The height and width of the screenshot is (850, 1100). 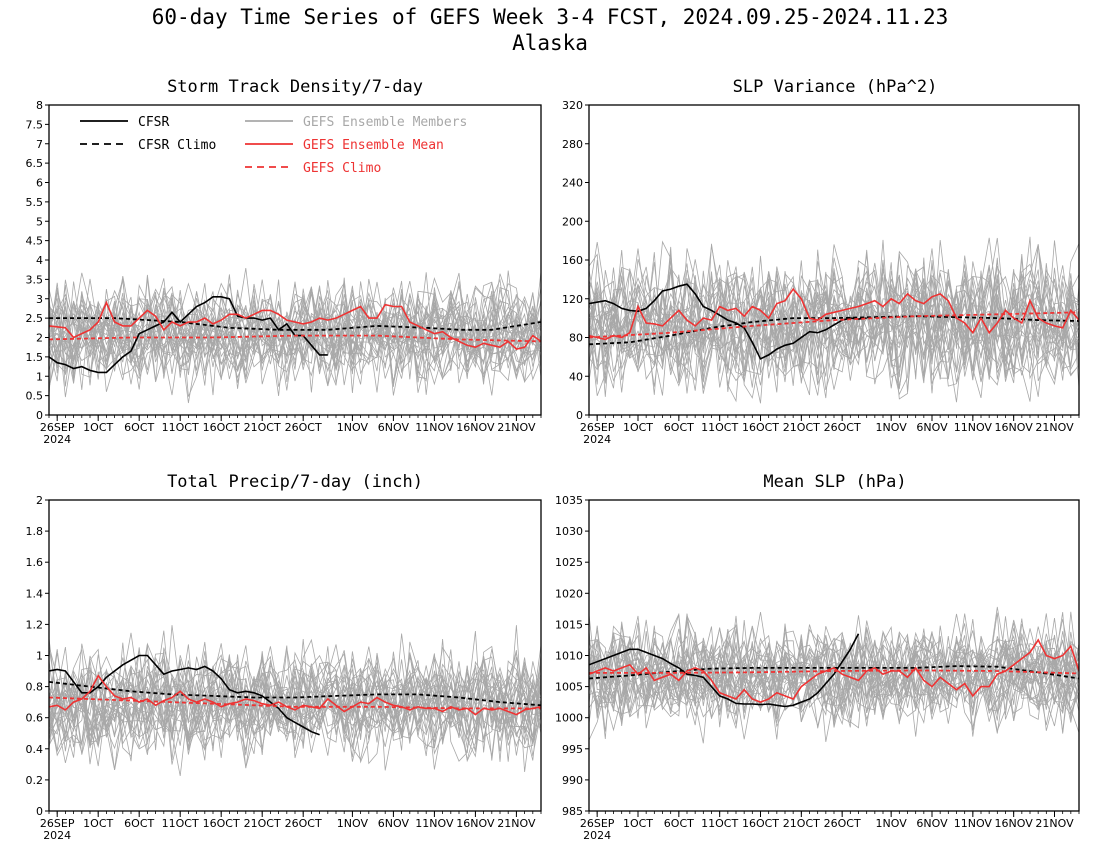 I want to click on legend-label: GEFS Ensemble Members, so click(x=385, y=122).